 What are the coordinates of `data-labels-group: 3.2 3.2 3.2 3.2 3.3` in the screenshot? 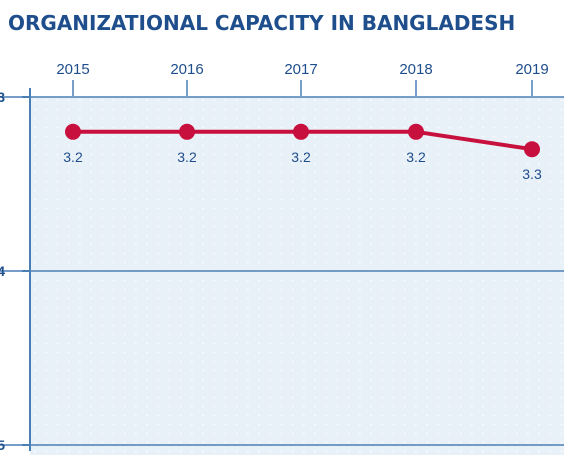 It's located at (302, 165).